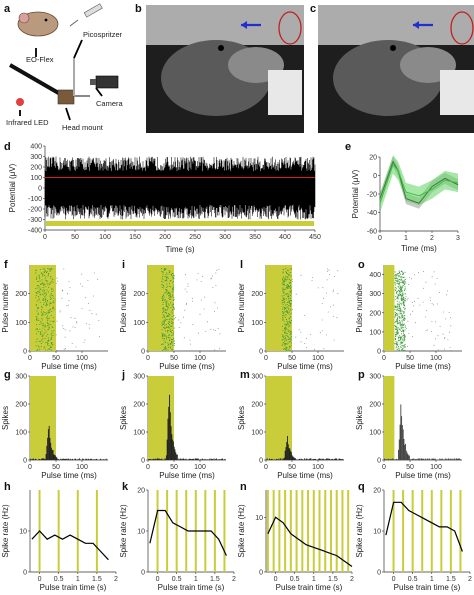  What do you see at coordinates (93, 10) in the screenshot?
I see `syringe-body` at bounding box center [93, 10].